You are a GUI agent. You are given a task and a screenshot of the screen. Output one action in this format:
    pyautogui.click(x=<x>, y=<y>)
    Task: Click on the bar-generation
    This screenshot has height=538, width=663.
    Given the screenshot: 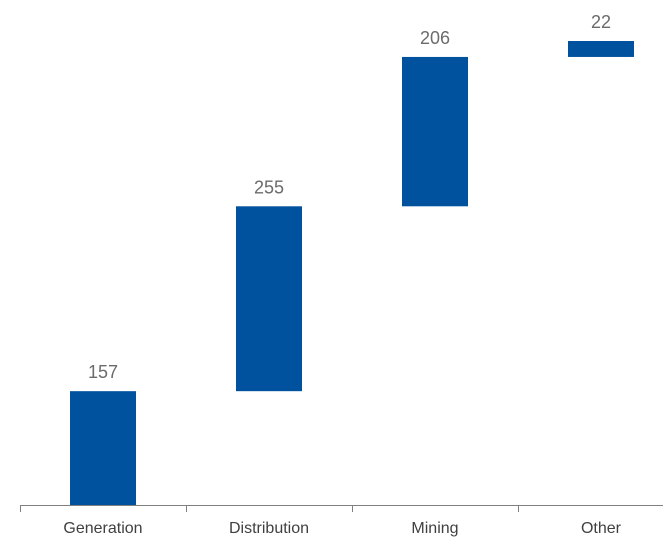 What is the action you would take?
    pyautogui.click(x=103, y=448)
    